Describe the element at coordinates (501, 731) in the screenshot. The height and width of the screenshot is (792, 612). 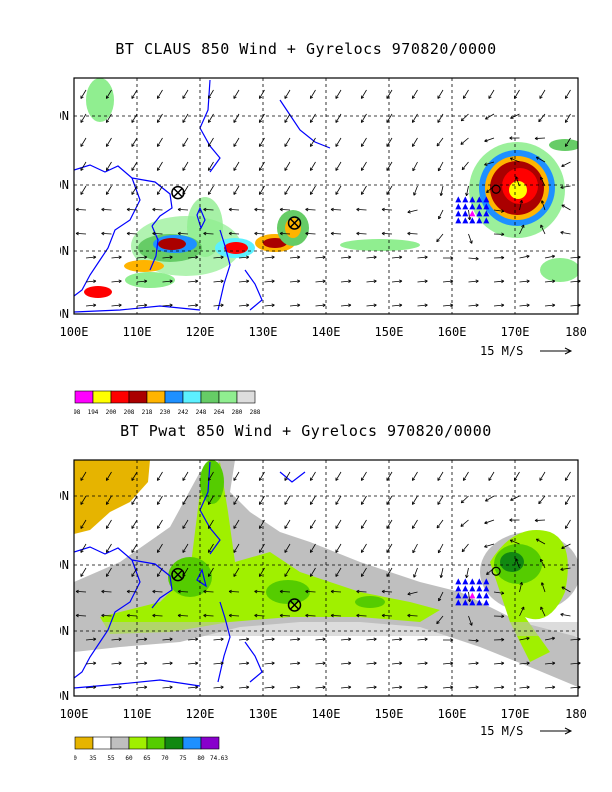
I see `vector-ref-label: 15 M/S` at that location.